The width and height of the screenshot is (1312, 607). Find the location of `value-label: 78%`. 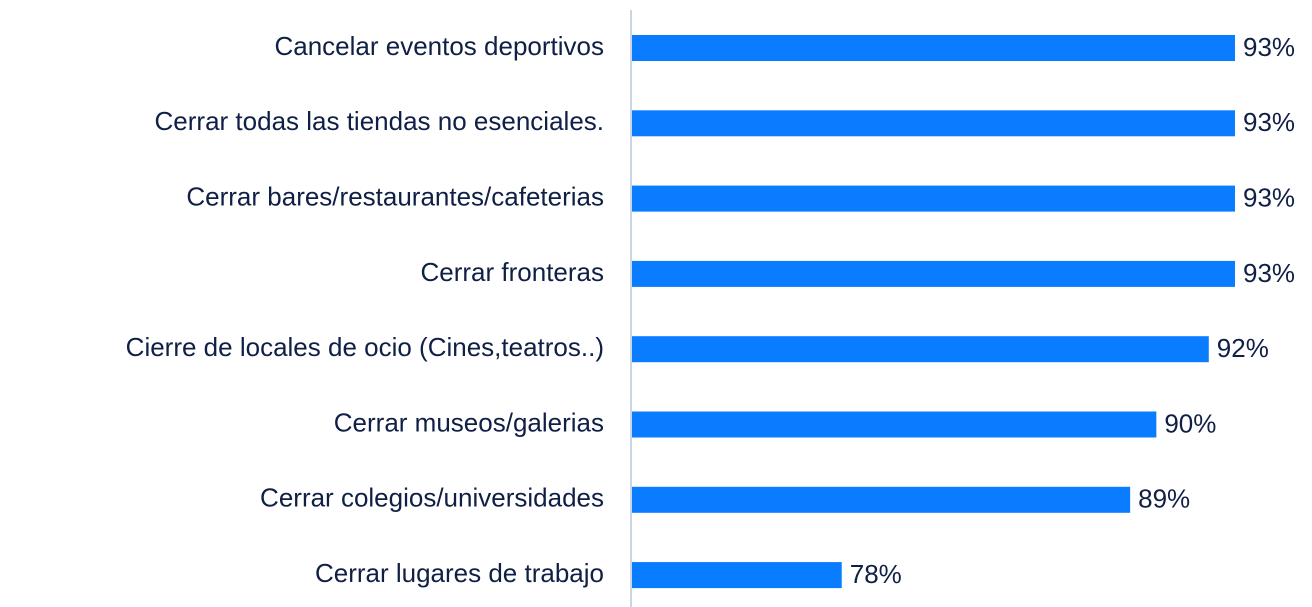

value-label: 78% is located at coordinates (876, 574).